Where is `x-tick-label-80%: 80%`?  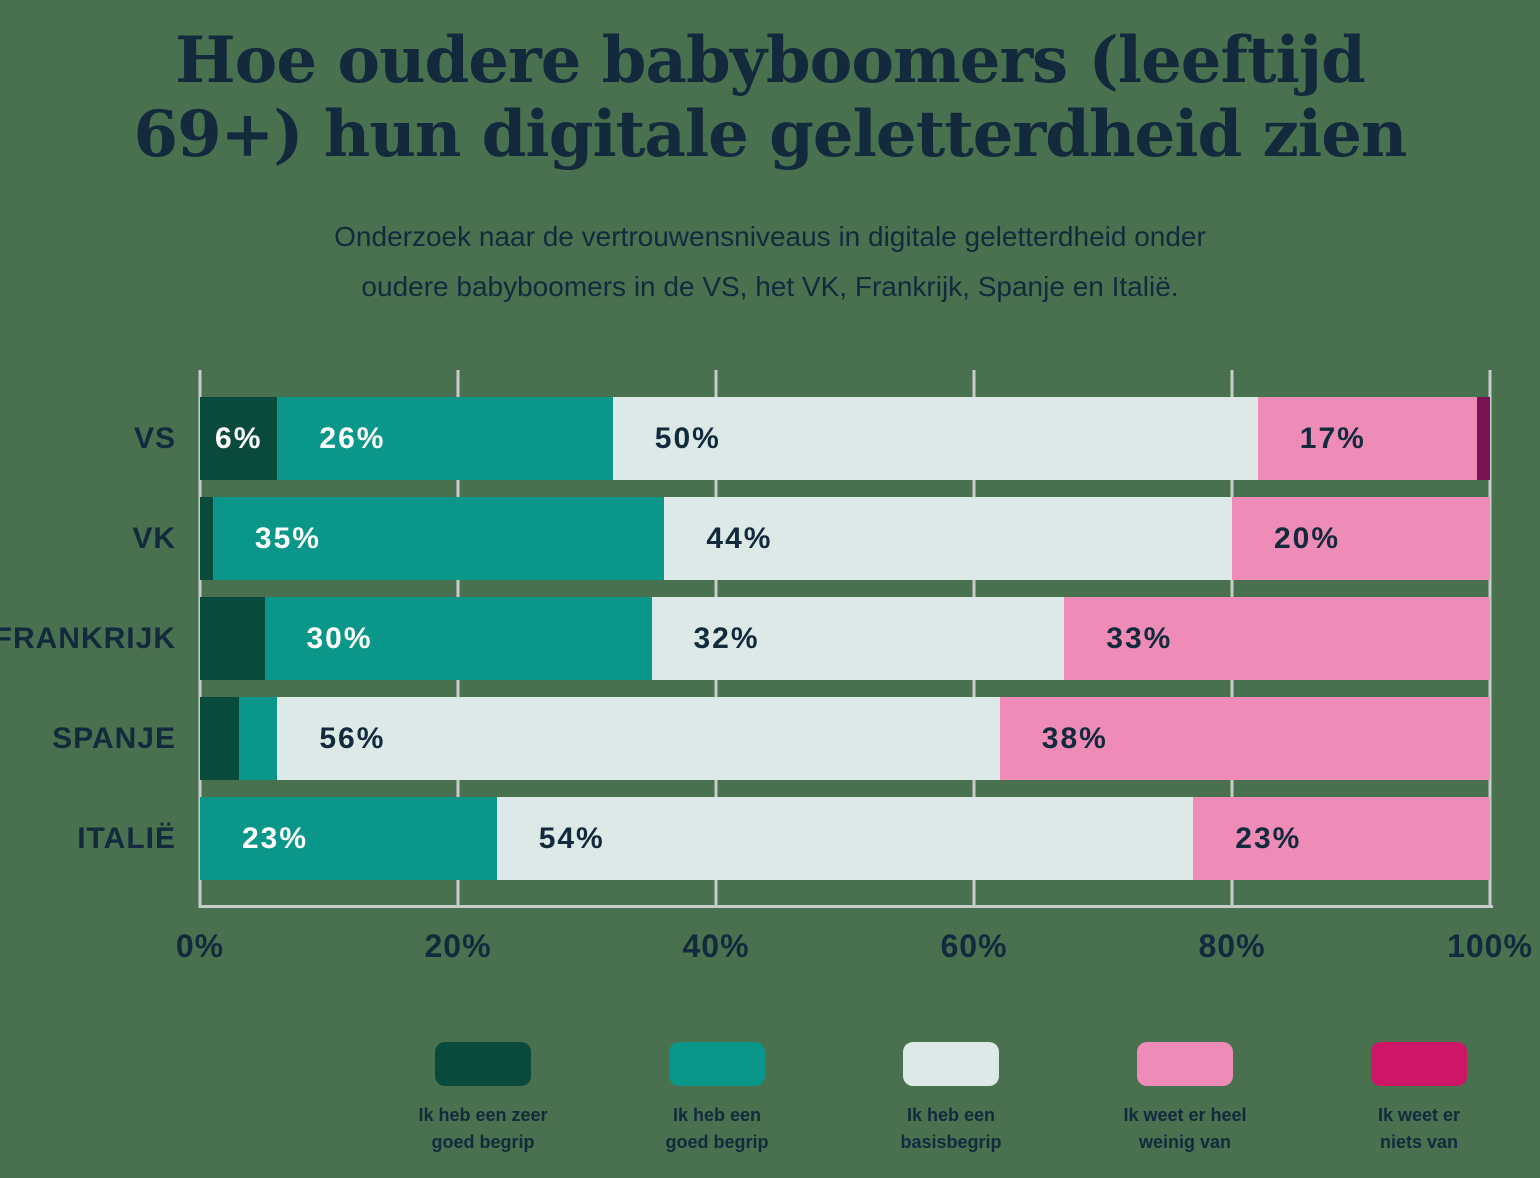 x-tick-label-80%: 80% is located at coordinates (1232, 946).